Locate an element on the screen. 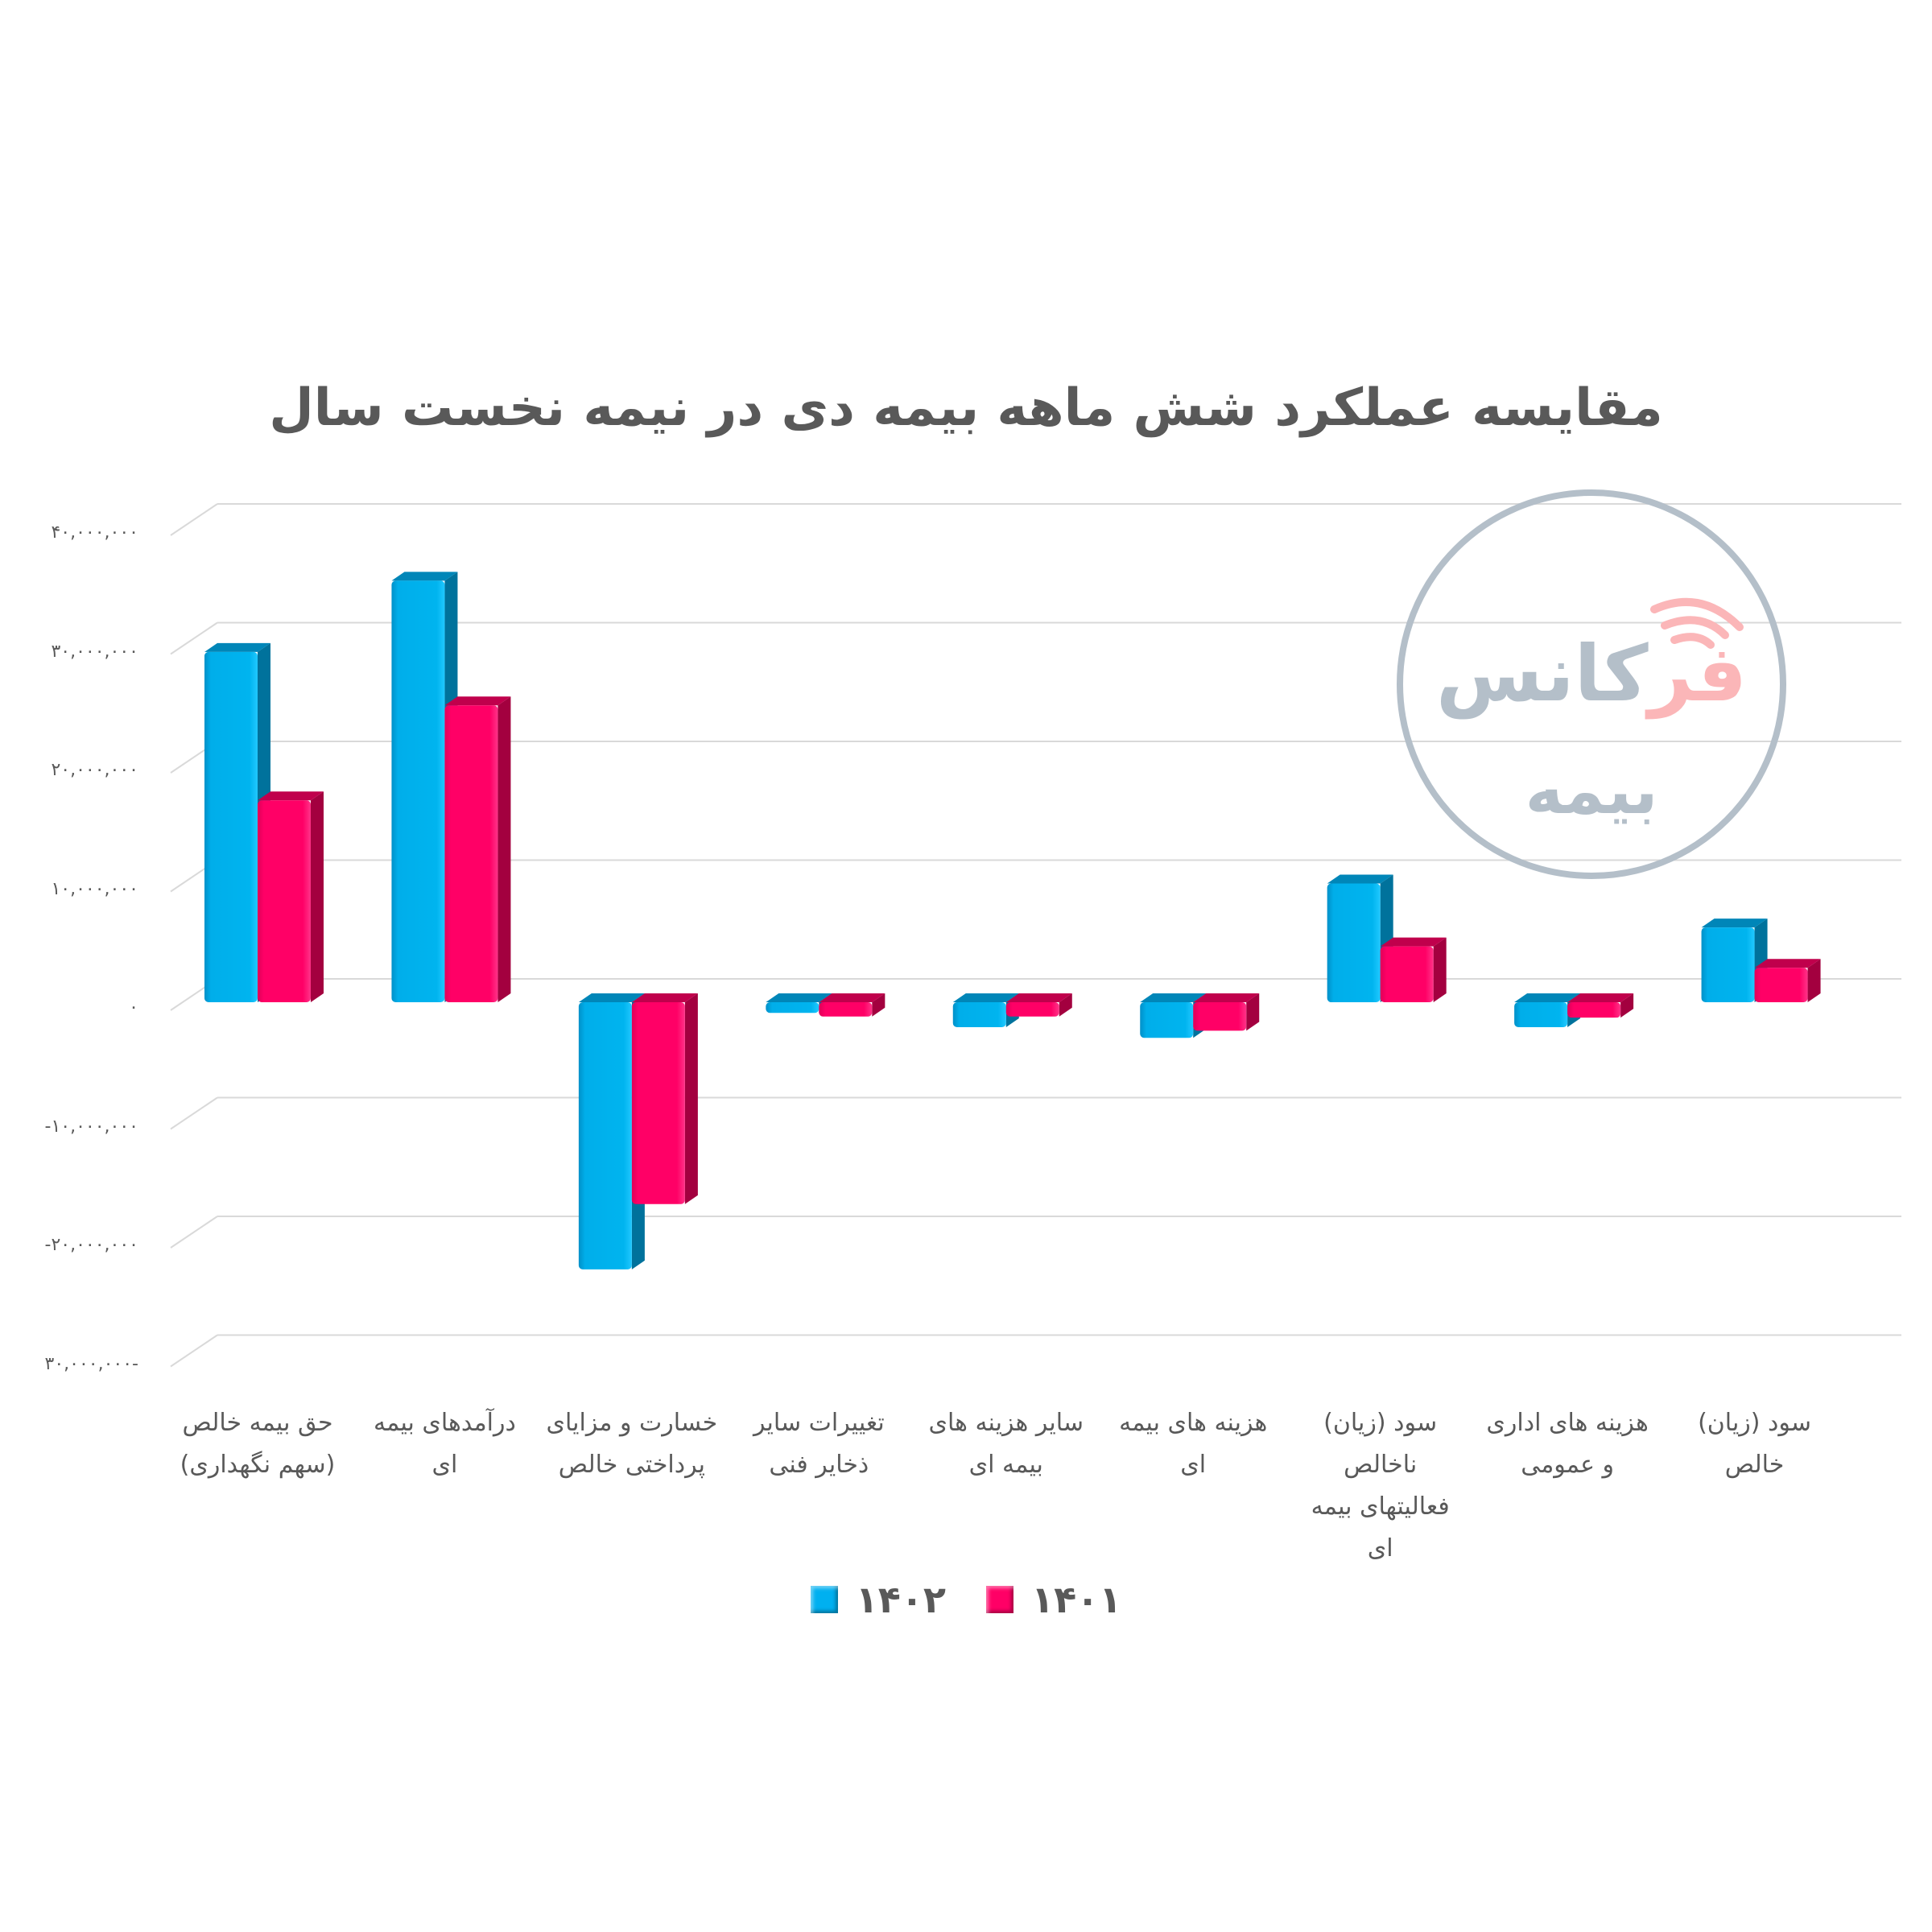 The image size is (1932, 1932). x-category-label: هزینه های بیمه ای is located at coordinates (1193, 1444).